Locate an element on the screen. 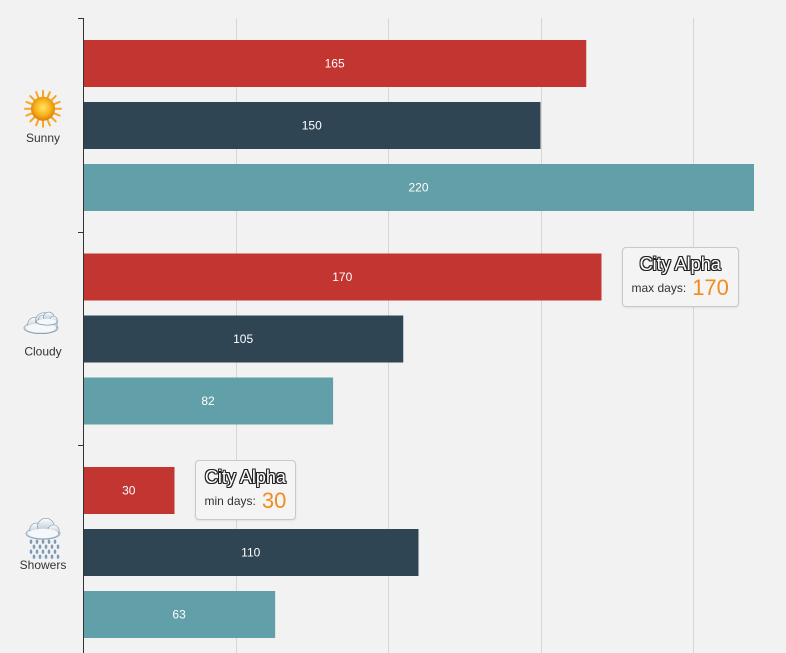 The width and height of the screenshot is (786, 653). bar-value-label: 82 is located at coordinates (208, 401).